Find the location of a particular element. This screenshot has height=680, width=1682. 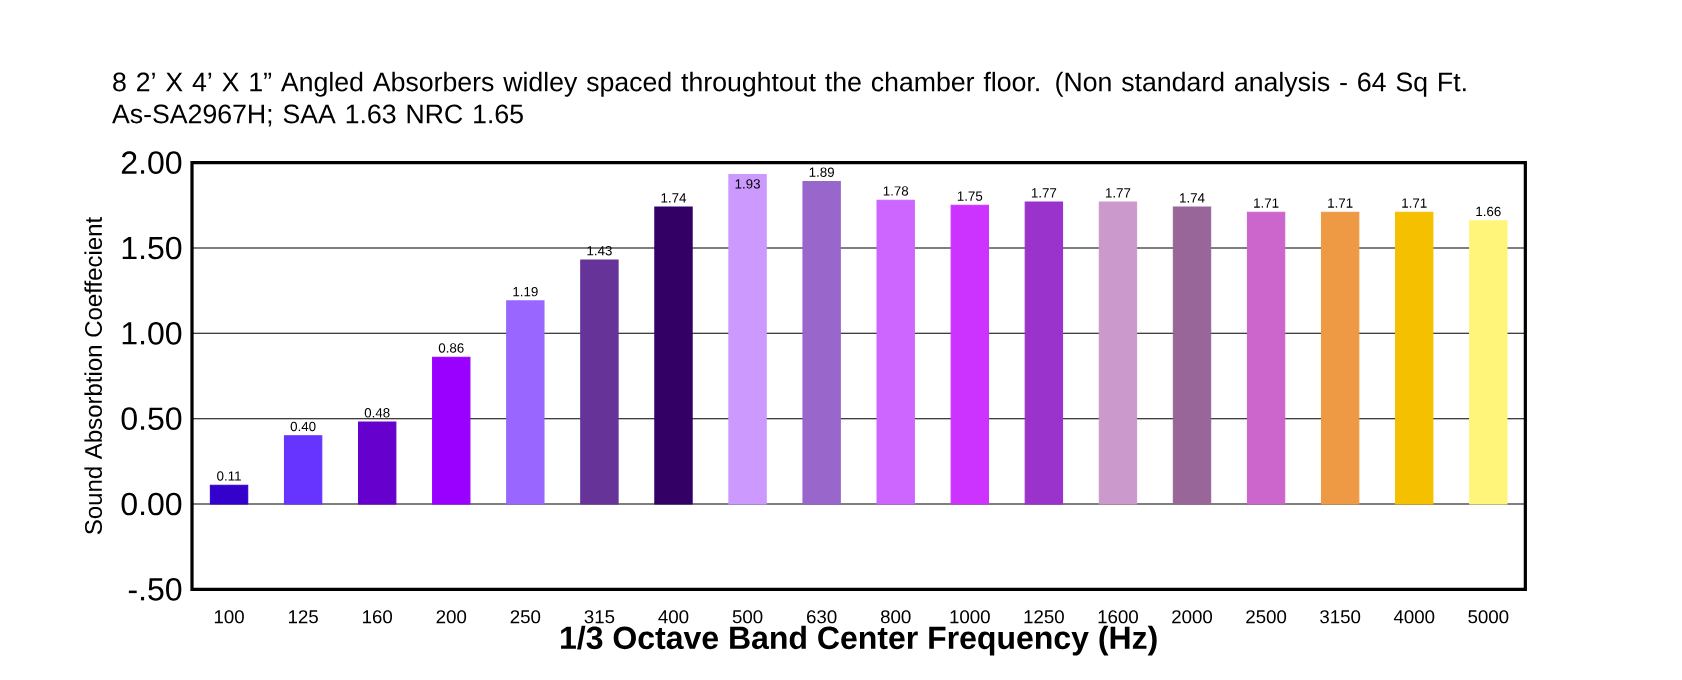

y-tick-label: 1.00 is located at coordinates (152, 333).